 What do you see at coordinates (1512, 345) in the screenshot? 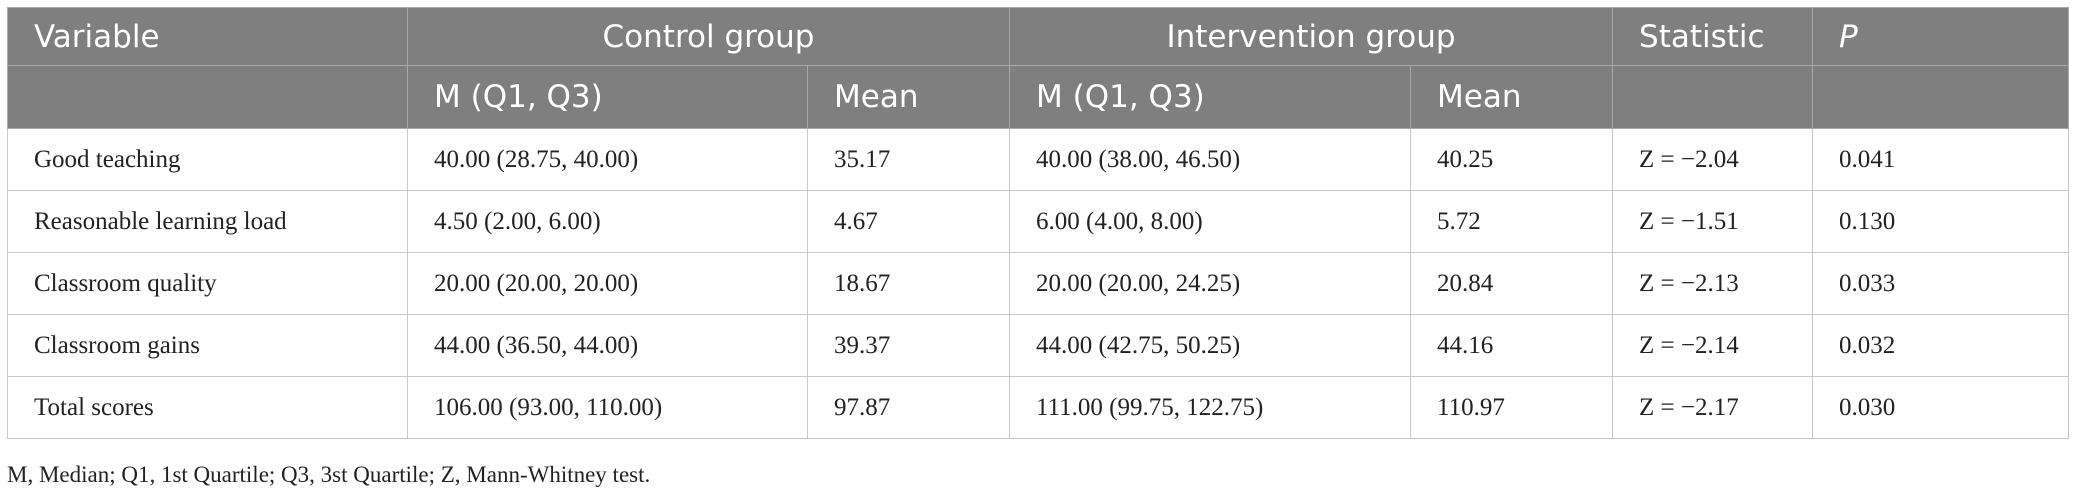
I see `table-cell: 44.16` at bounding box center [1512, 345].